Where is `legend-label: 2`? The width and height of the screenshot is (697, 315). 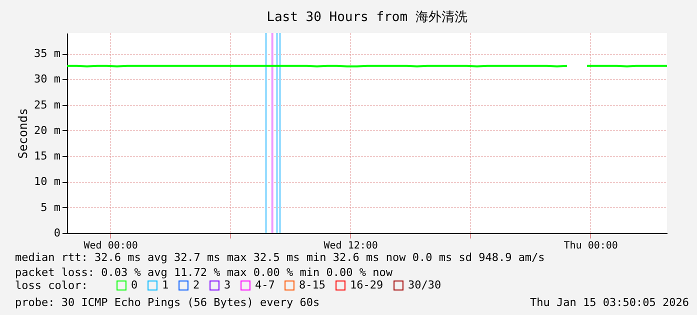
legend-label: 2 is located at coordinates (196, 285).